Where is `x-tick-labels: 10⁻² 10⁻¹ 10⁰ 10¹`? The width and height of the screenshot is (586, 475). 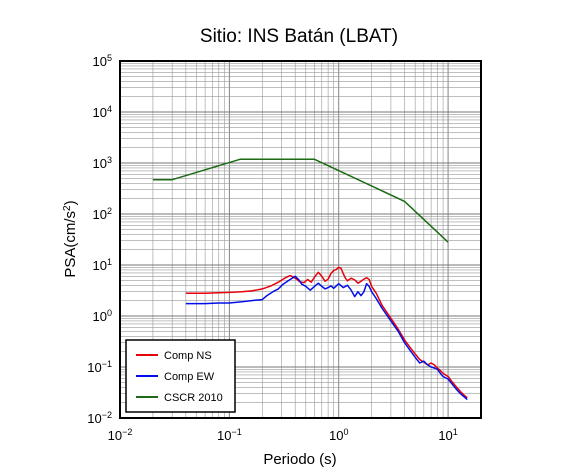 x-tick-labels: 10⁻² 10⁻¹ 10⁰ 10¹ is located at coordinates (283, 435).